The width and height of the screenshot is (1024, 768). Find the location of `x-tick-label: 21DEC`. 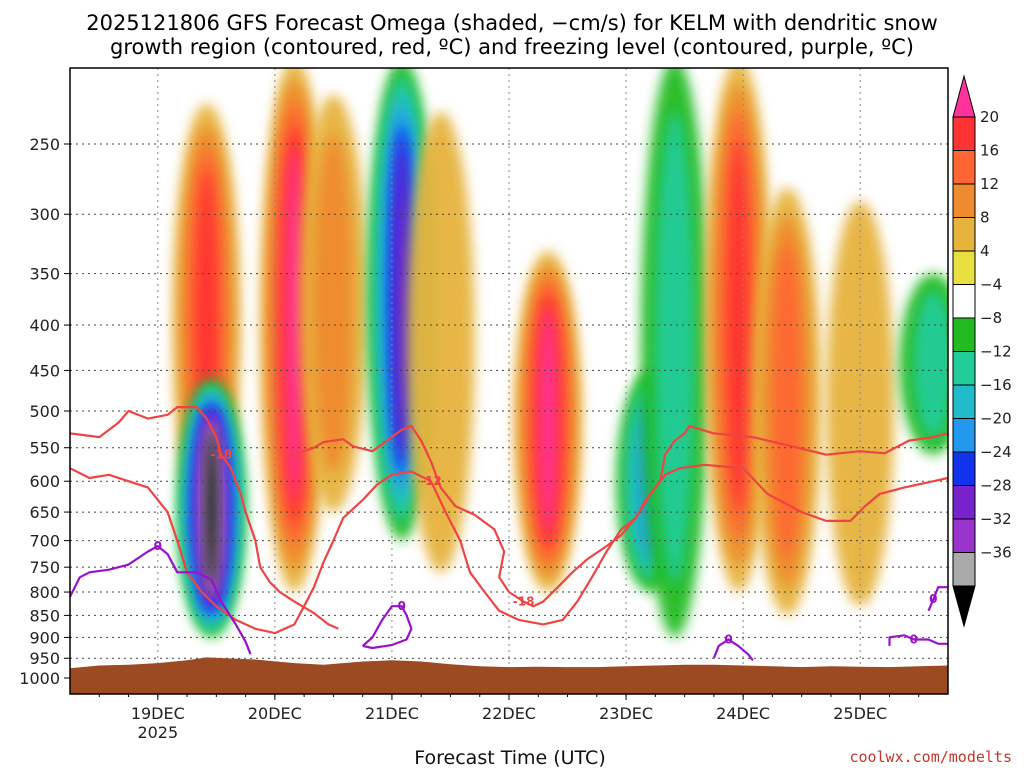

x-tick-label: 21DEC is located at coordinates (392, 713).